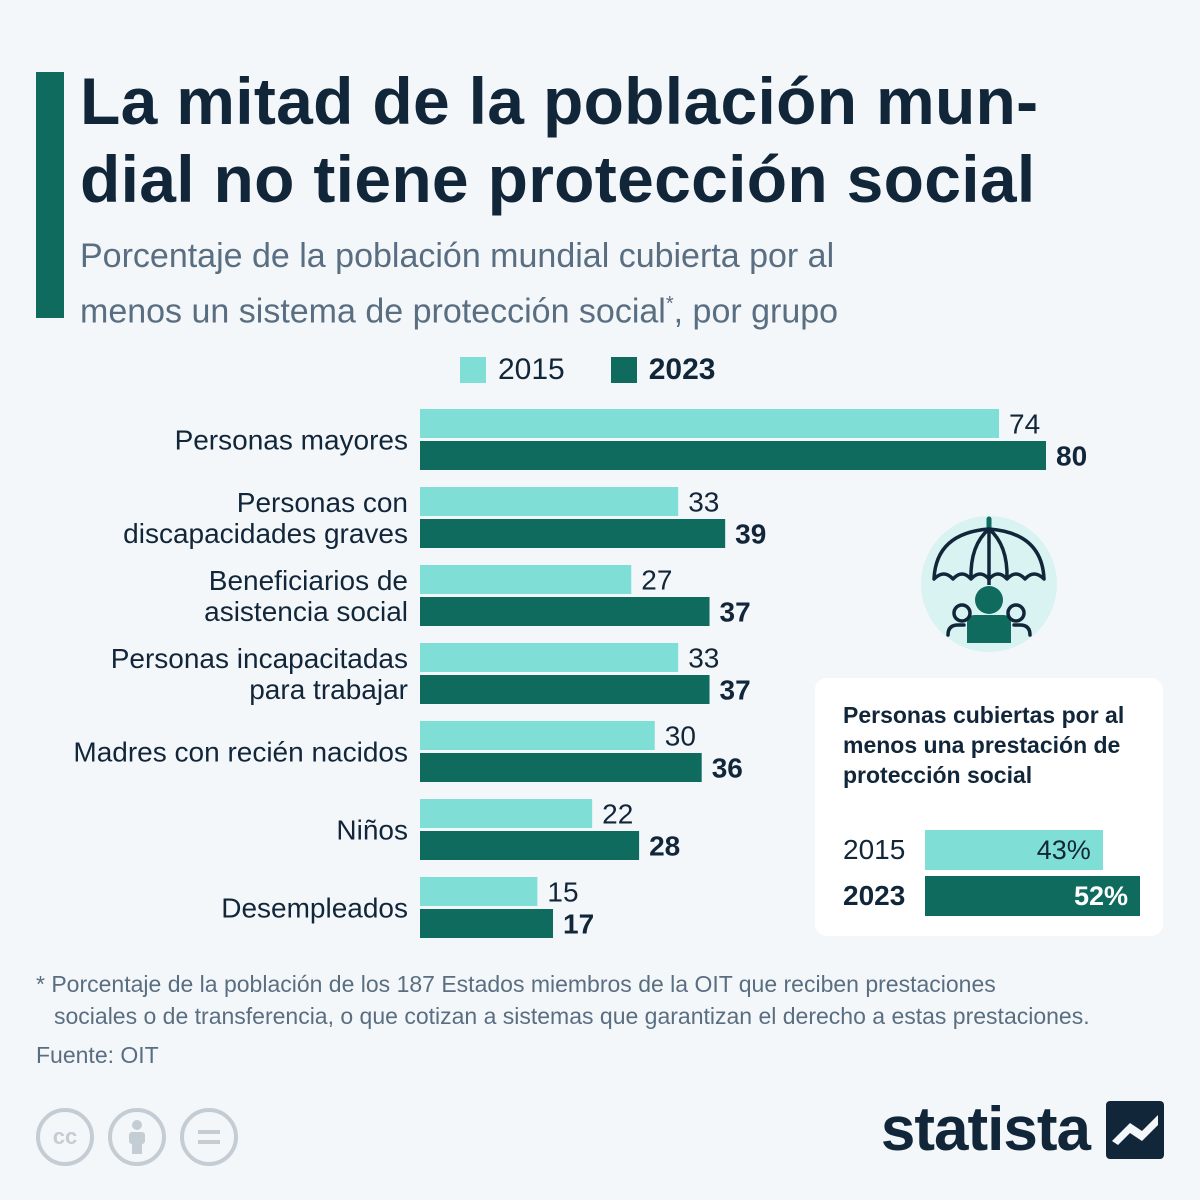 This screenshot has width=1200, height=1200. I want to click on subtitle-asterisk: *, so click(669, 304).